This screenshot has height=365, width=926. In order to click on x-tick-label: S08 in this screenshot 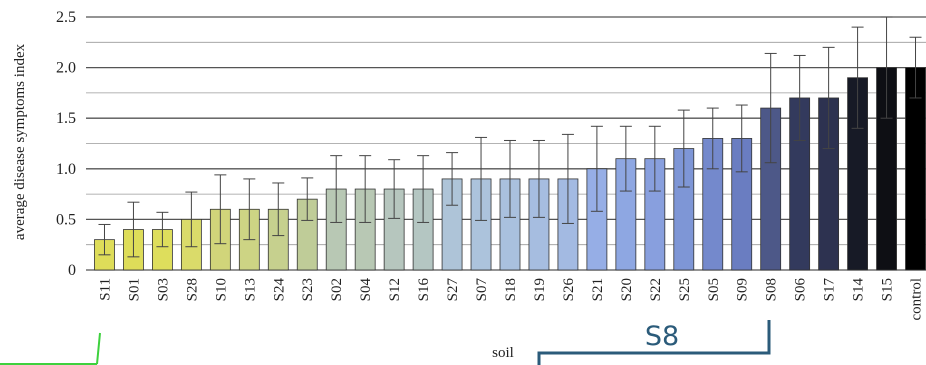, I will do `click(772, 289)`.